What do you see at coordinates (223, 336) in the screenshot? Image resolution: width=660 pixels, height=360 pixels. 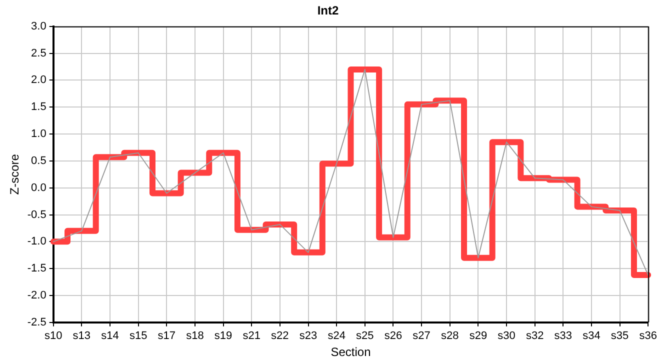 I see `x-tick-label: s19` at bounding box center [223, 336].